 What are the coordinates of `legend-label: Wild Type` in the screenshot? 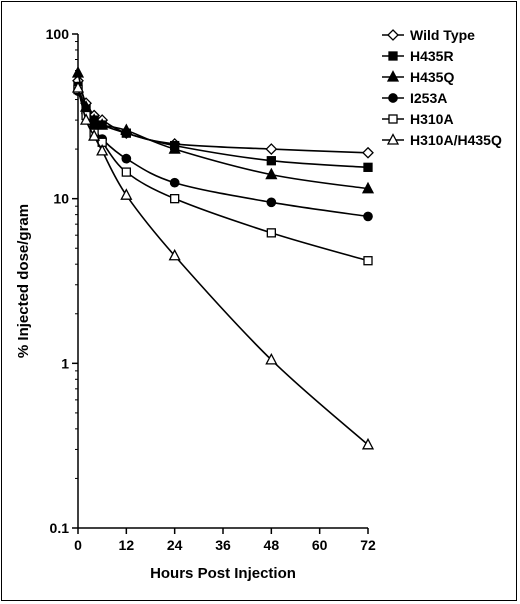 It's located at (442, 35).